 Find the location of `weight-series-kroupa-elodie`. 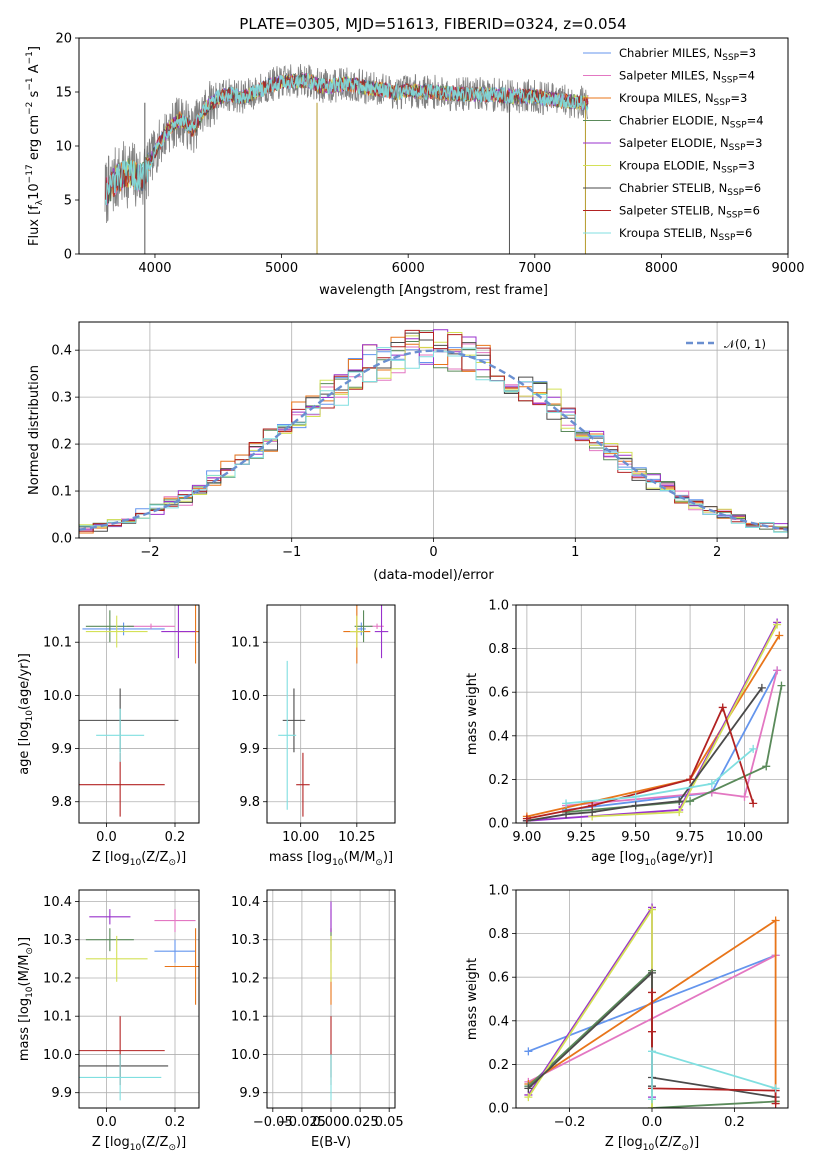

weight-series-kroupa-elodie is located at coordinates (685, 720).